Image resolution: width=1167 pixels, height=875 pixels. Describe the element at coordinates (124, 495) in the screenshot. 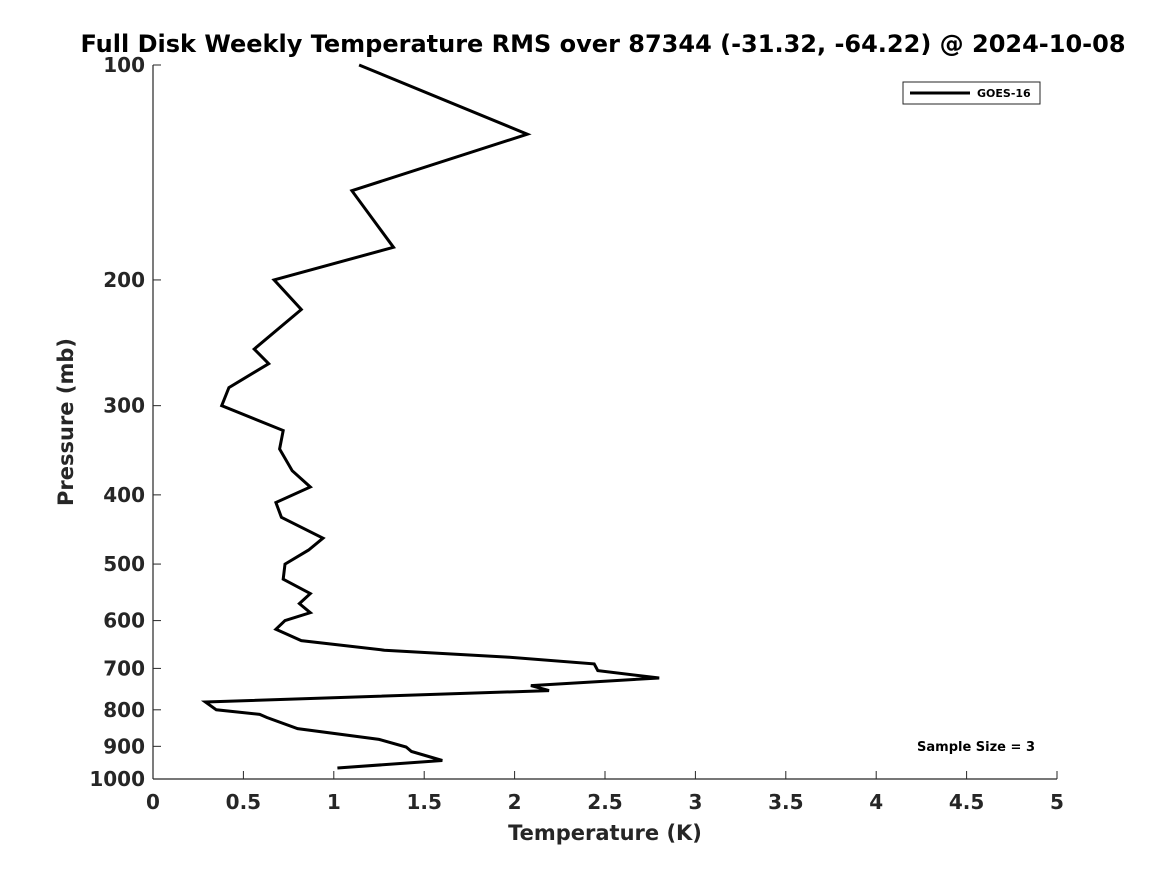

I see `y-tick-label: 400` at that location.